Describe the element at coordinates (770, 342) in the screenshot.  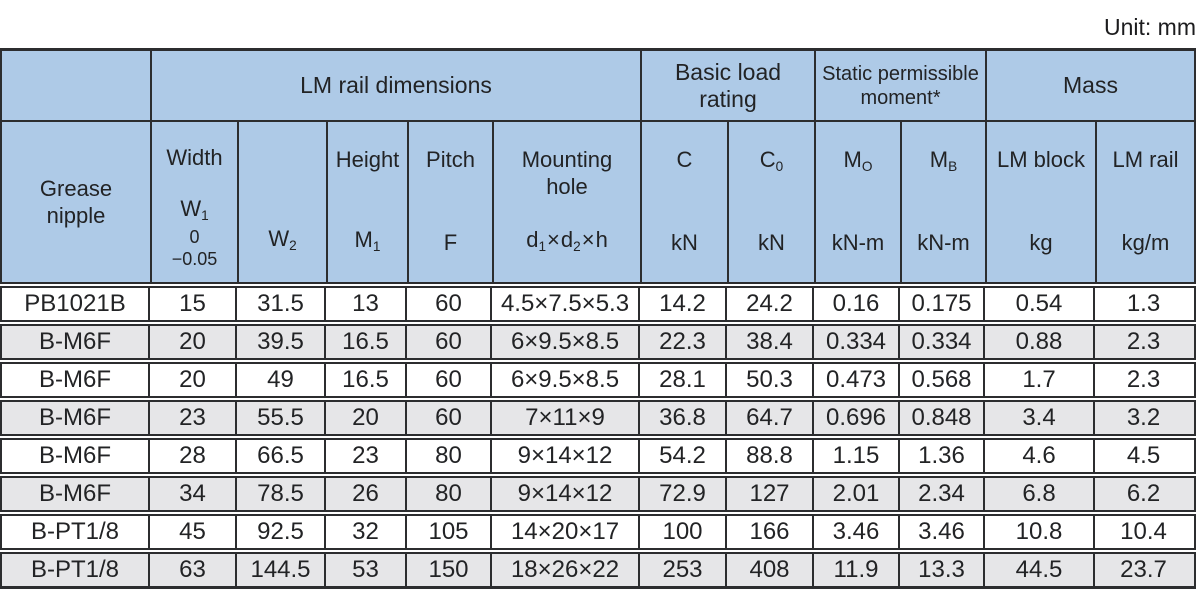
I see `cell-c0: 38.4` at that location.